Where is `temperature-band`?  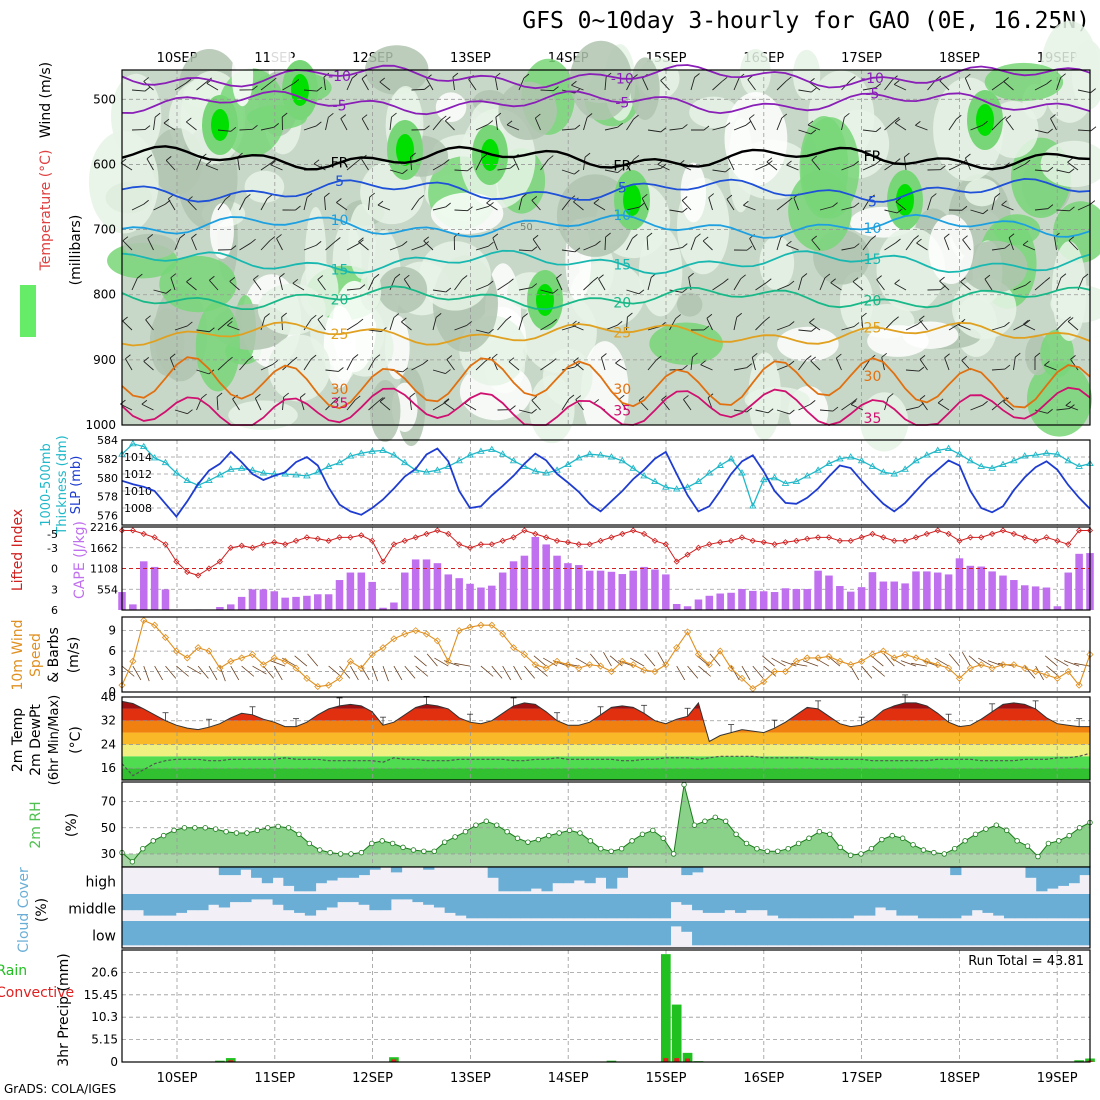 temperature-band is located at coordinates (606, 762).